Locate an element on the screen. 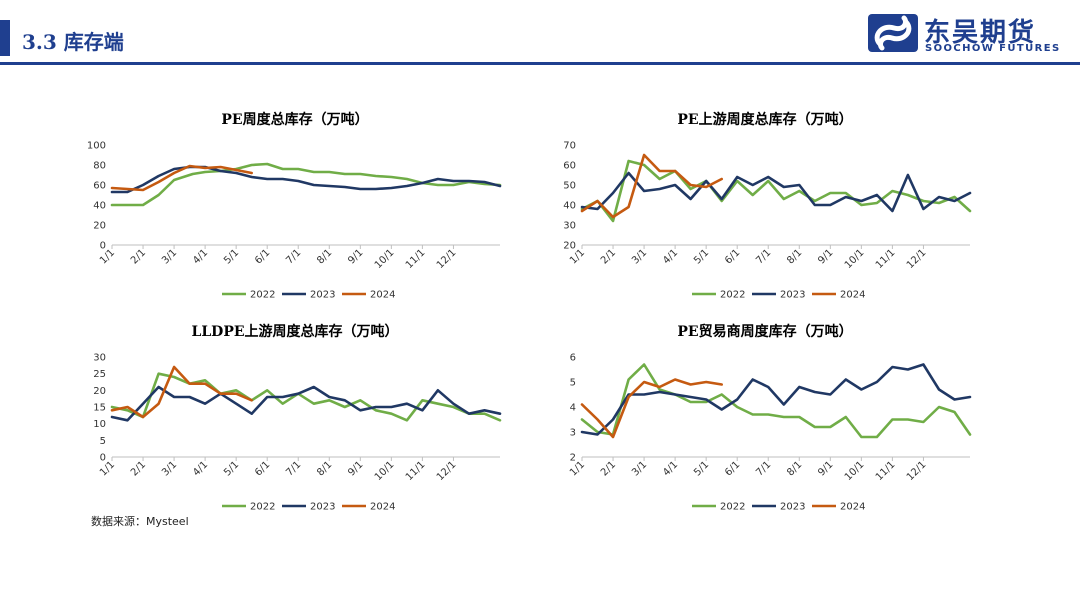 The width and height of the screenshot is (1080, 608). y-tick-label: 80 is located at coordinates (99, 166).